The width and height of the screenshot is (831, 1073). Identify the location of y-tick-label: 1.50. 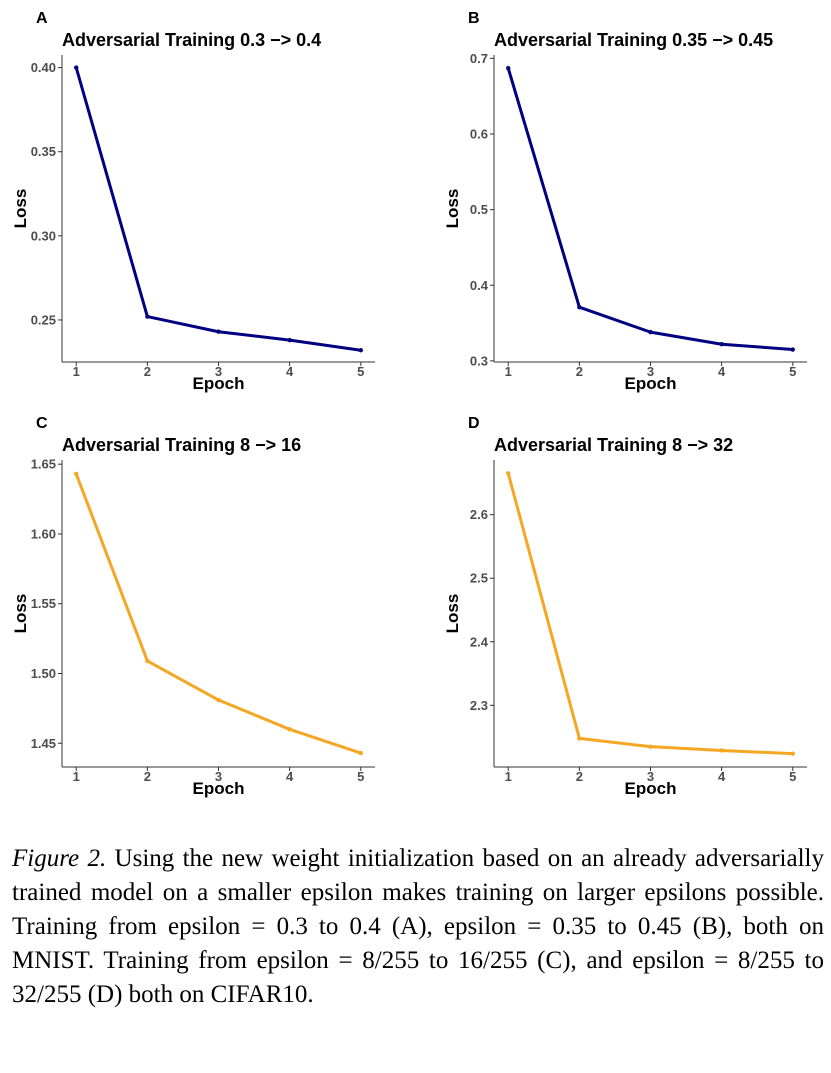
(43, 673).